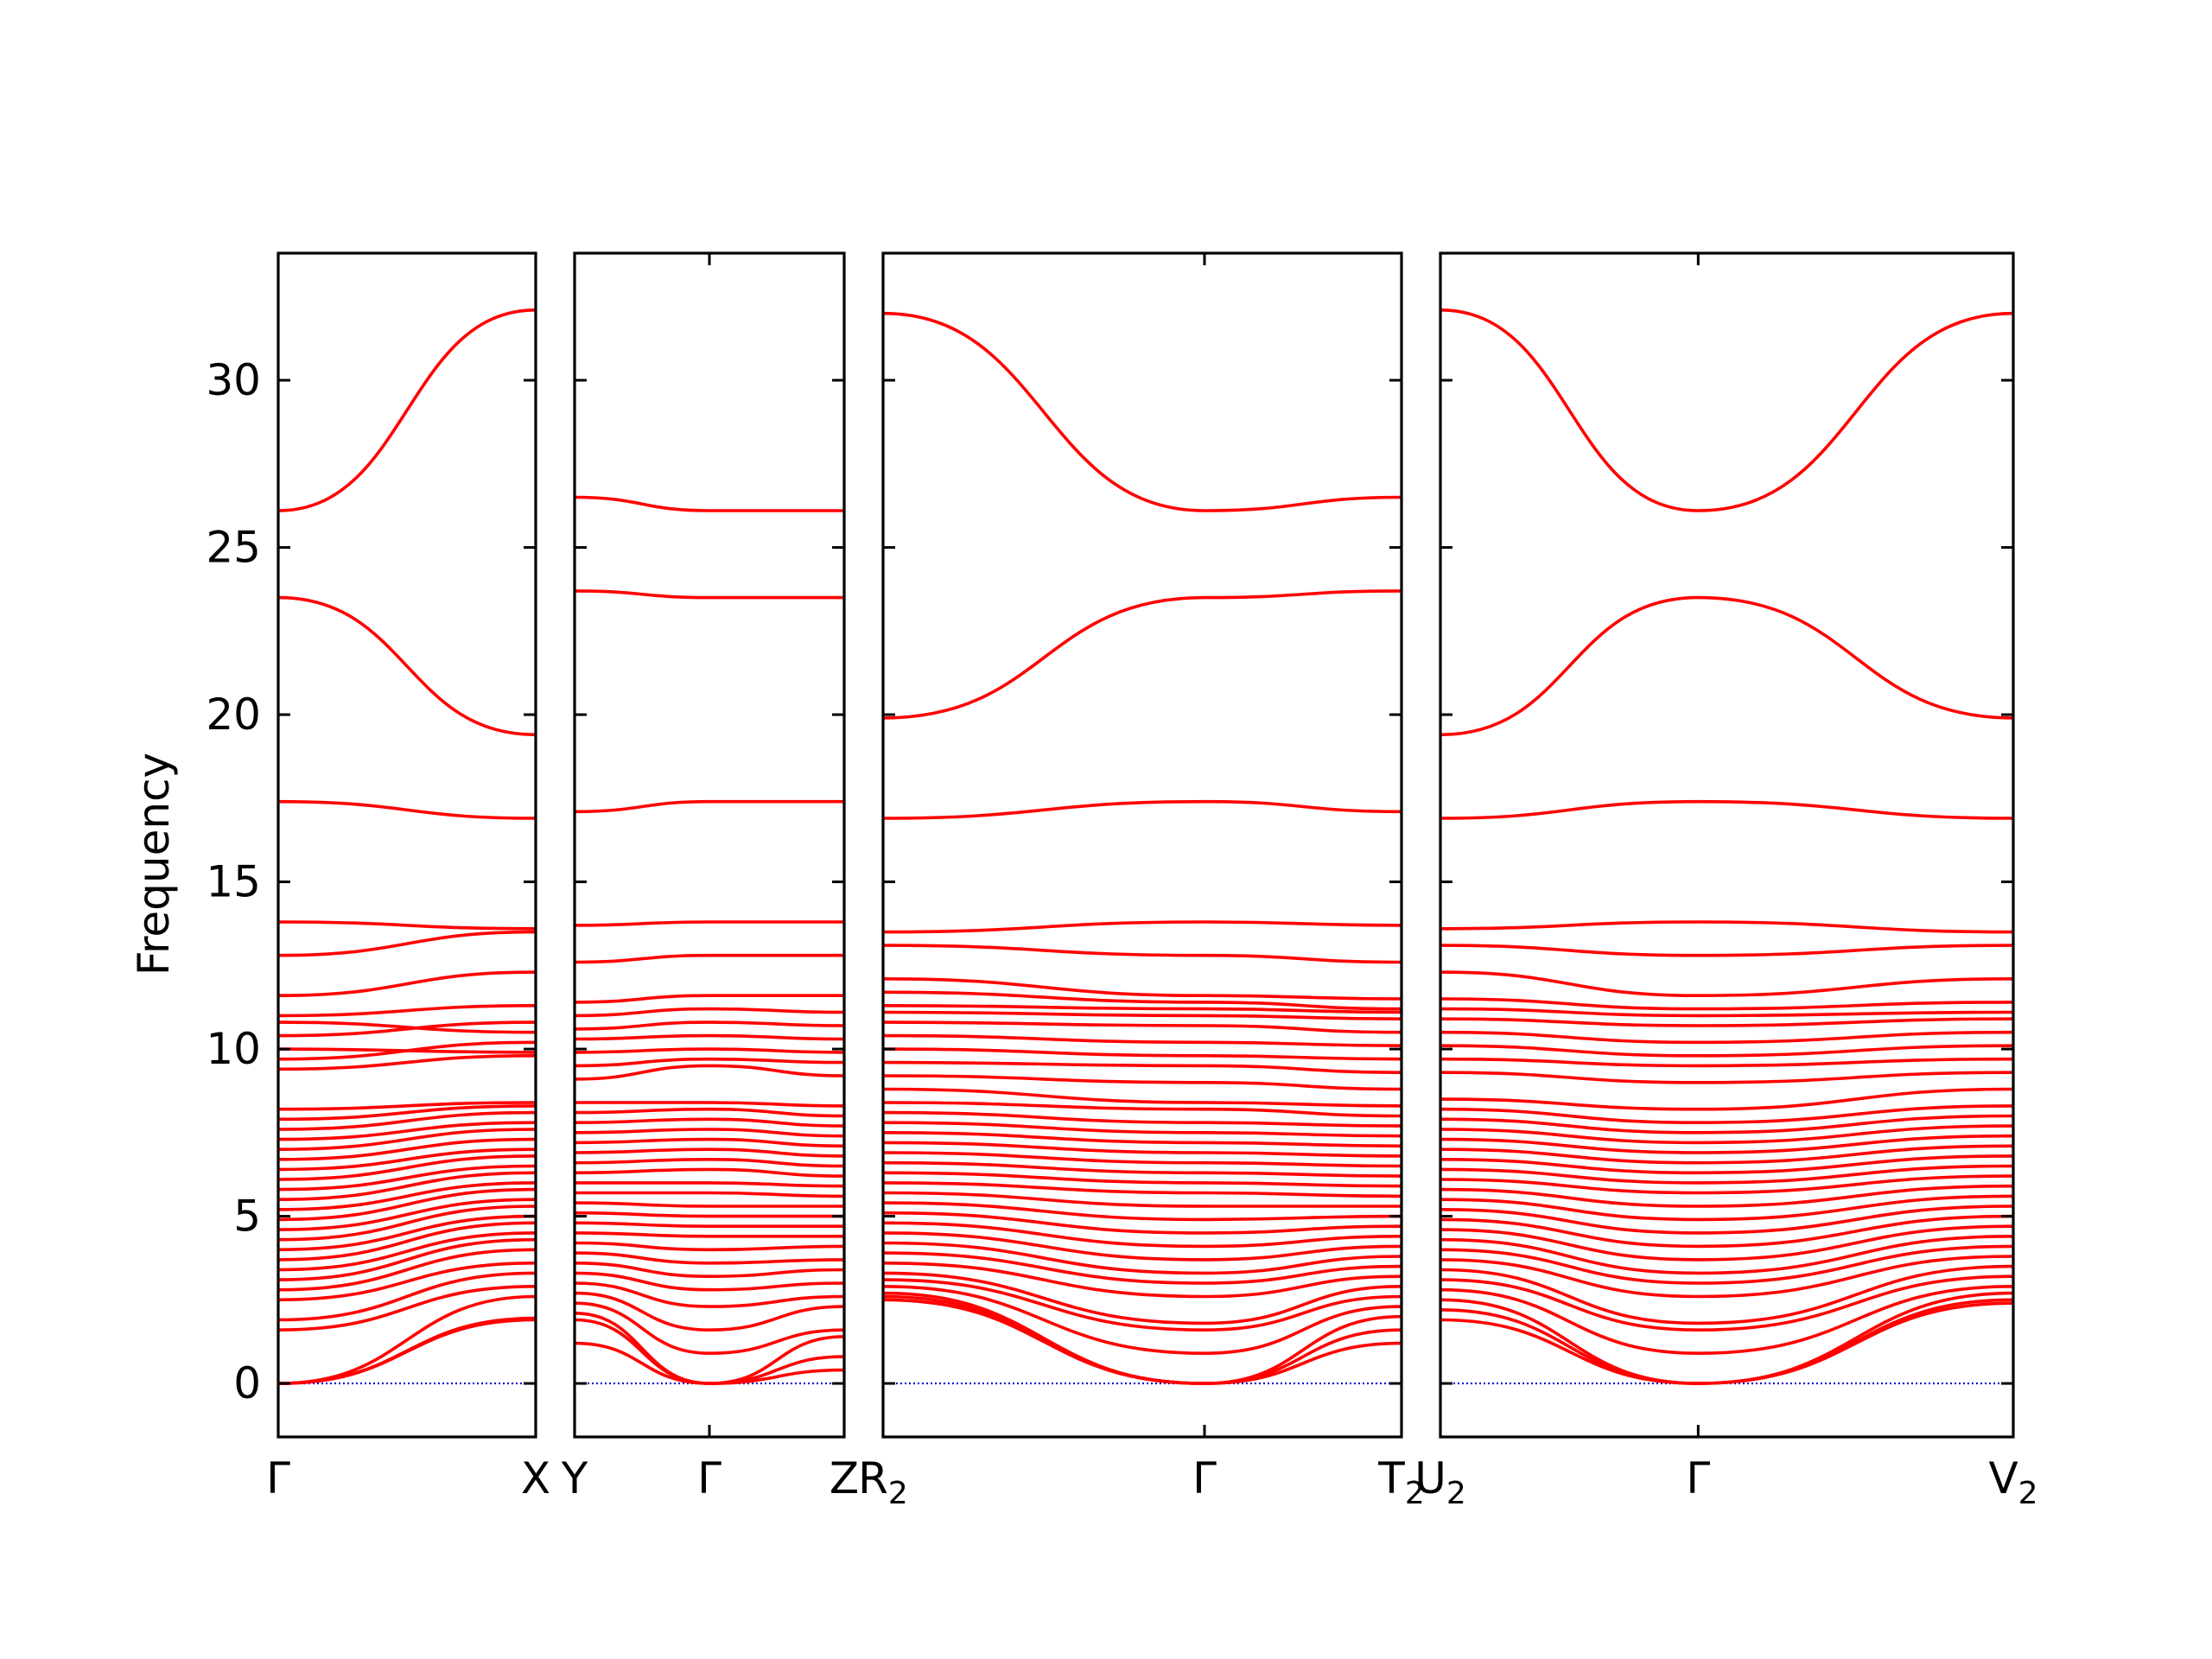 The image size is (2212, 1659). Describe the element at coordinates (1204, 1478) in the screenshot. I see `x-tick-label: Γ` at that location.